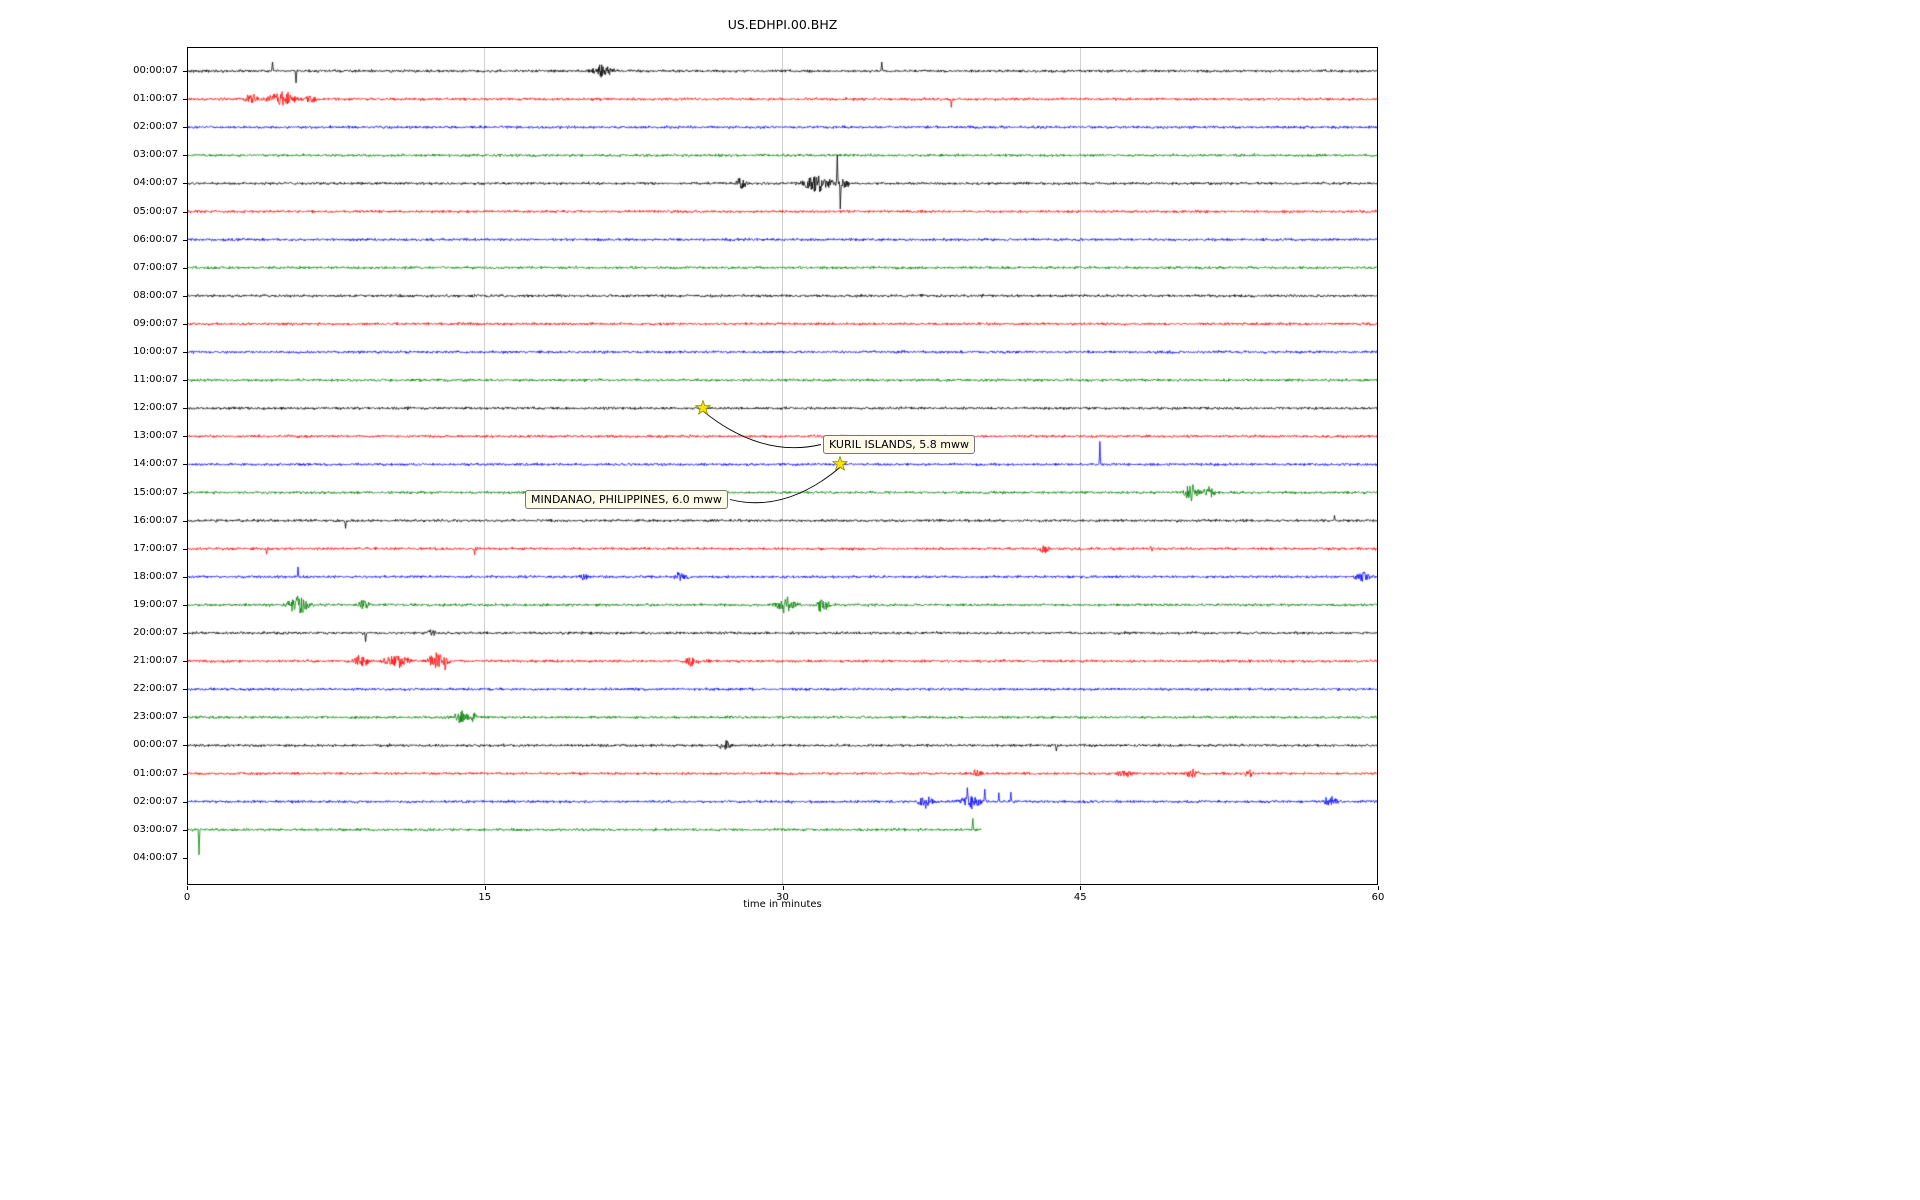  Describe the element at coordinates (155, 295) in the screenshot. I see `trace-time-label: 08:00:07` at that location.